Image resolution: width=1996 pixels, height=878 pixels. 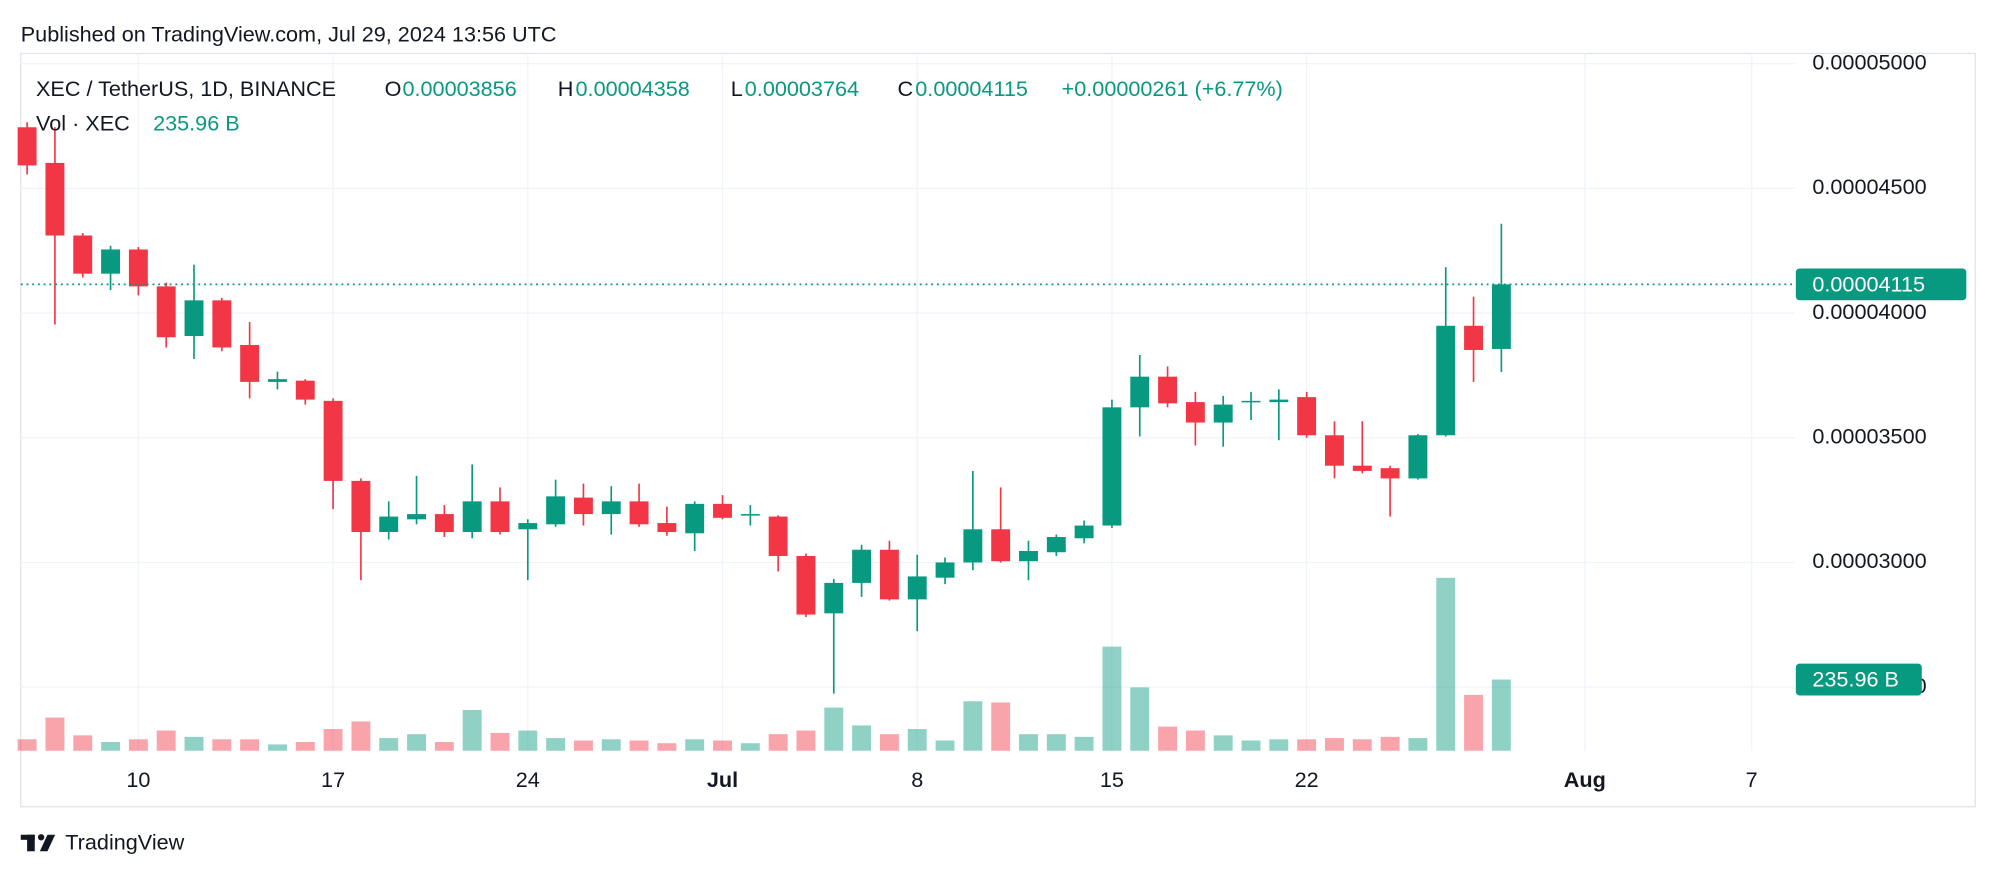 I want to click on close-value: 0.00004115, so click(x=971, y=88).